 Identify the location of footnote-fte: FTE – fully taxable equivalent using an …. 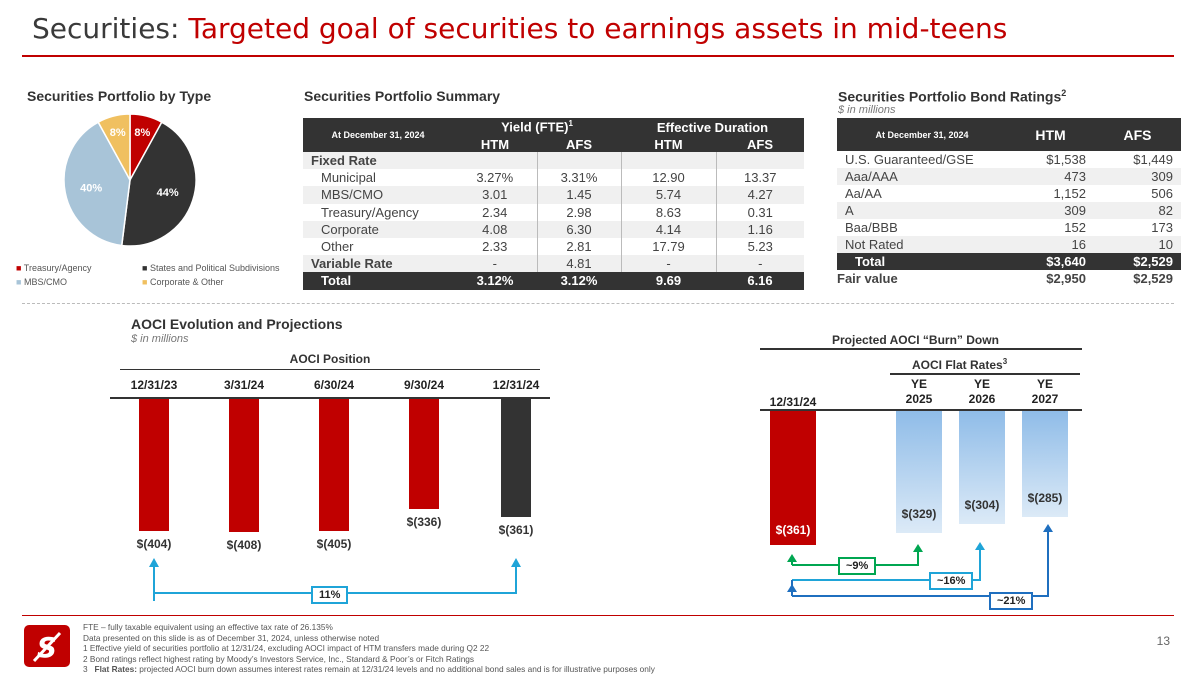
(208, 627).